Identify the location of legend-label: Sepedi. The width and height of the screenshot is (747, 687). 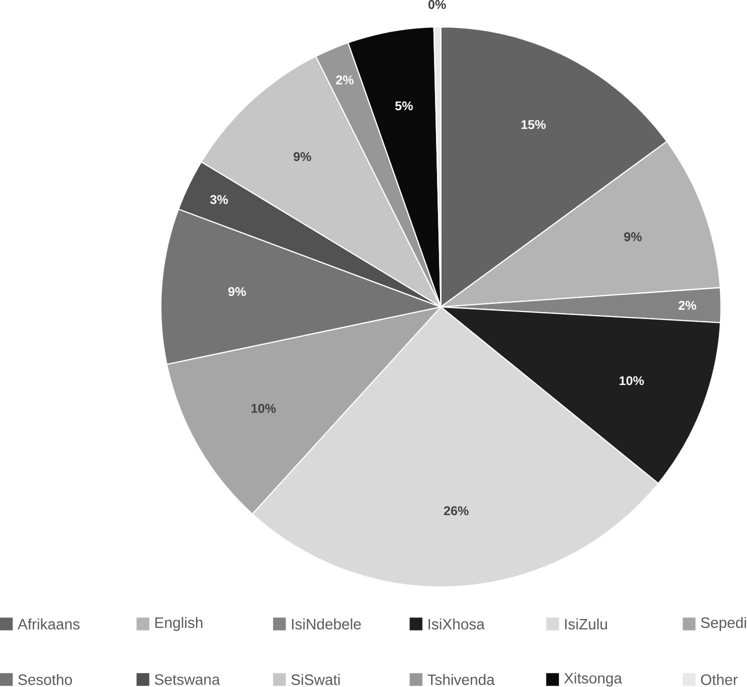
(723, 624).